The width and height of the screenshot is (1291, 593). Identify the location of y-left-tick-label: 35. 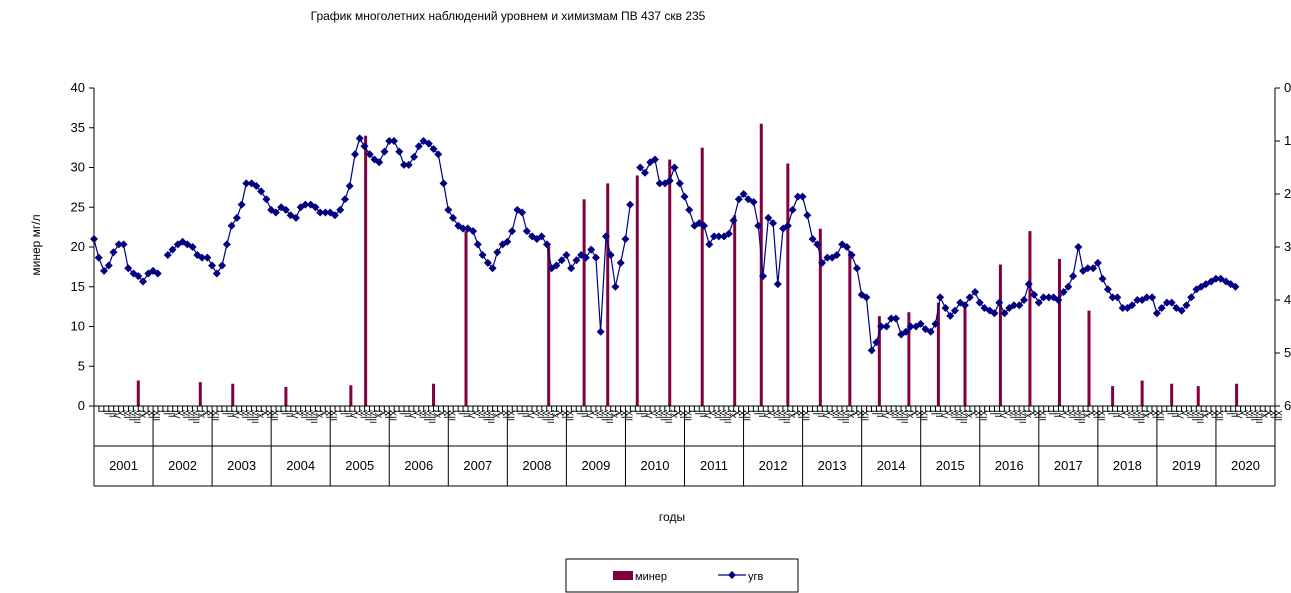
(78, 127).